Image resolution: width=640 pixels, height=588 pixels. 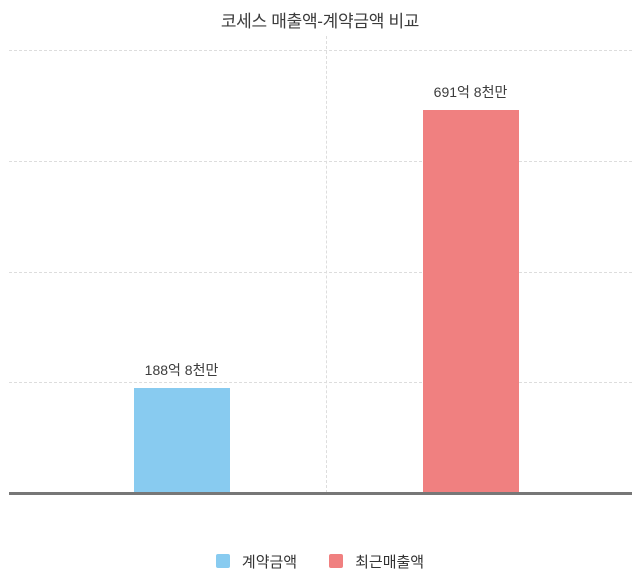 What do you see at coordinates (181, 370) in the screenshot?
I see `bar-value-label: 188억 8천만` at bounding box center [181, 370].